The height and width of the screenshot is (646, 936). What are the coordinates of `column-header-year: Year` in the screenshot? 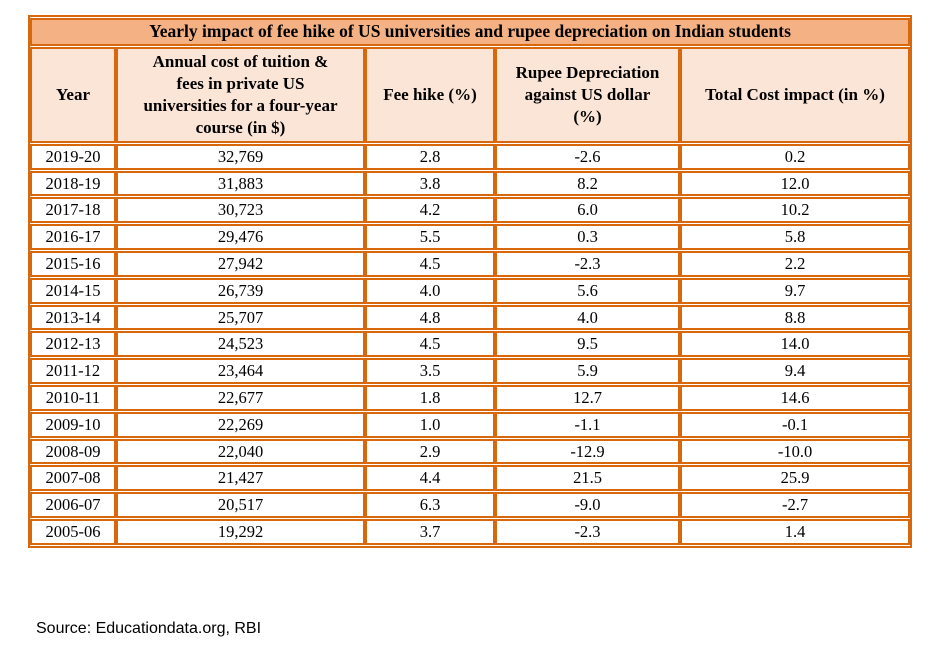 It's located at (73, 94).